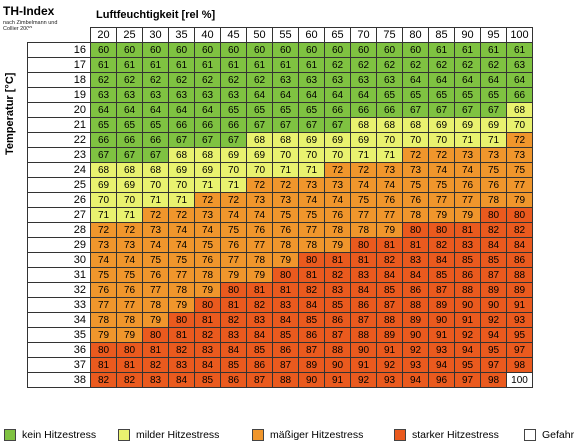 This screenshot has width=584, height=448. I want to click on humidity-header-cell: 95, so click(493, 35).